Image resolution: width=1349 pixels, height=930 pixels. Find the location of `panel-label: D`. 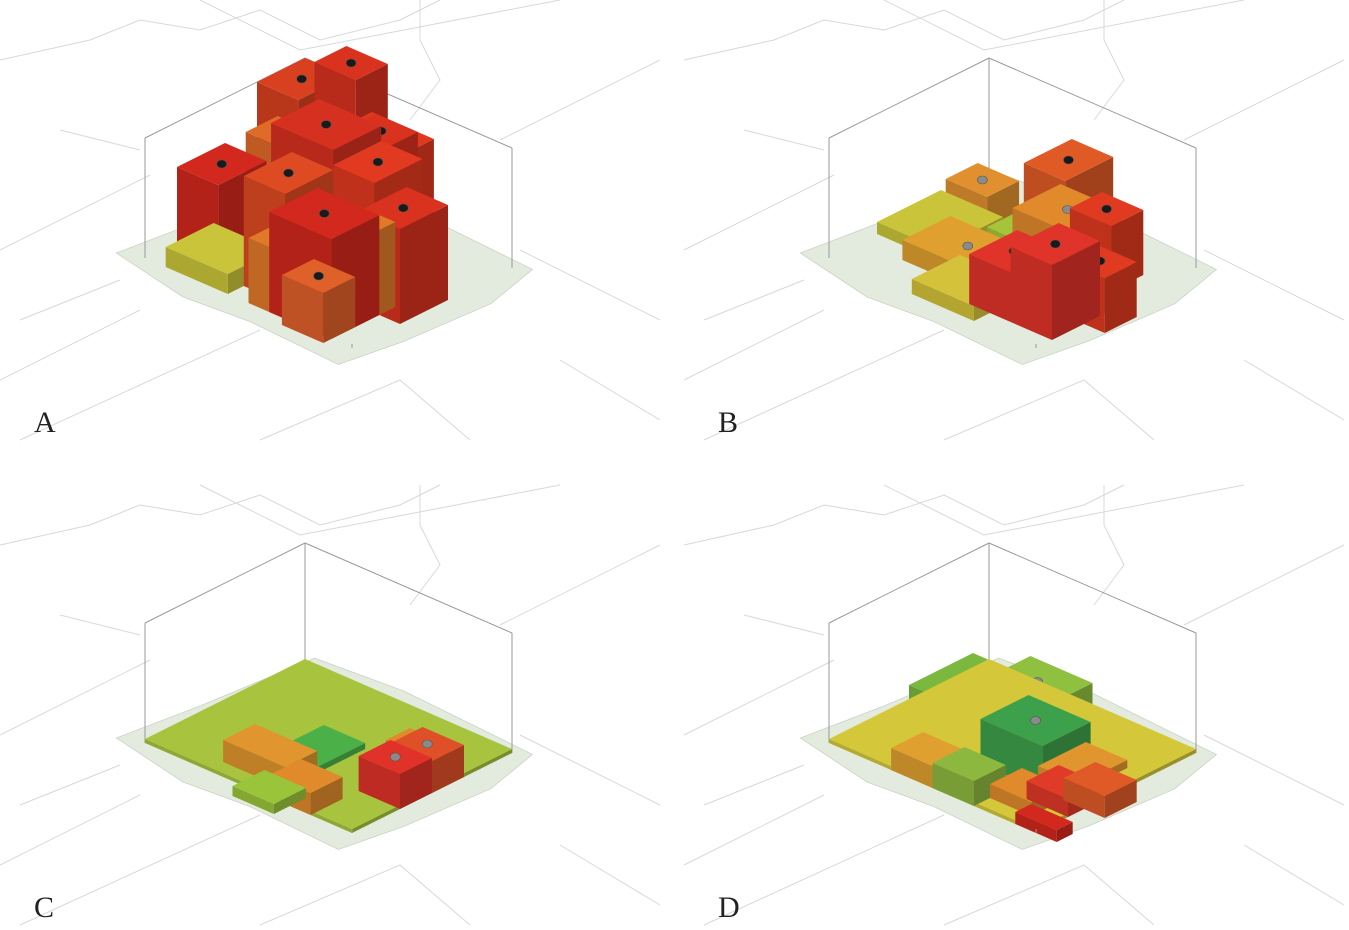

panel-label: D is located at coordinates (729, 907).